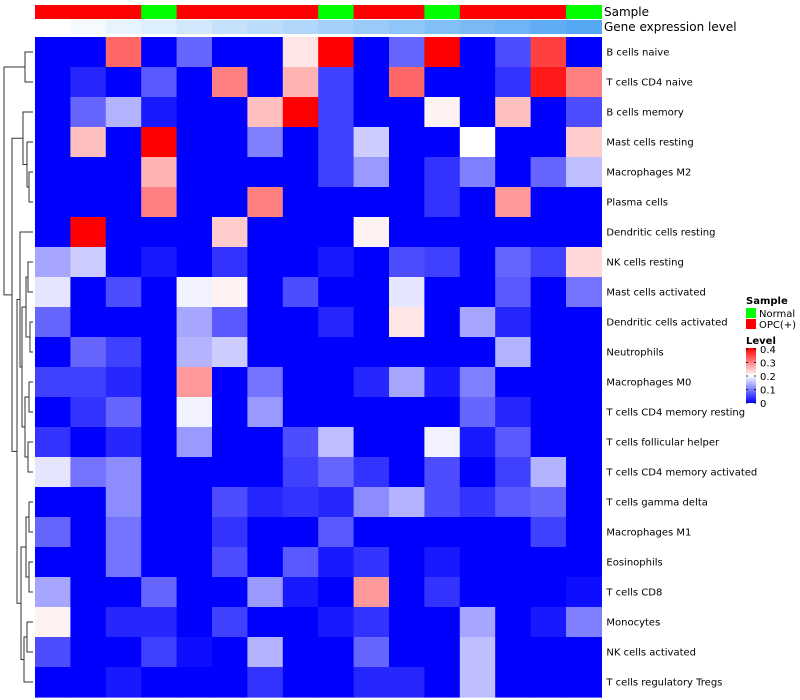 This screenshot has height=700, width=800. I want to click on row-label: T cells CD4 memory resting, so click(675, 413).